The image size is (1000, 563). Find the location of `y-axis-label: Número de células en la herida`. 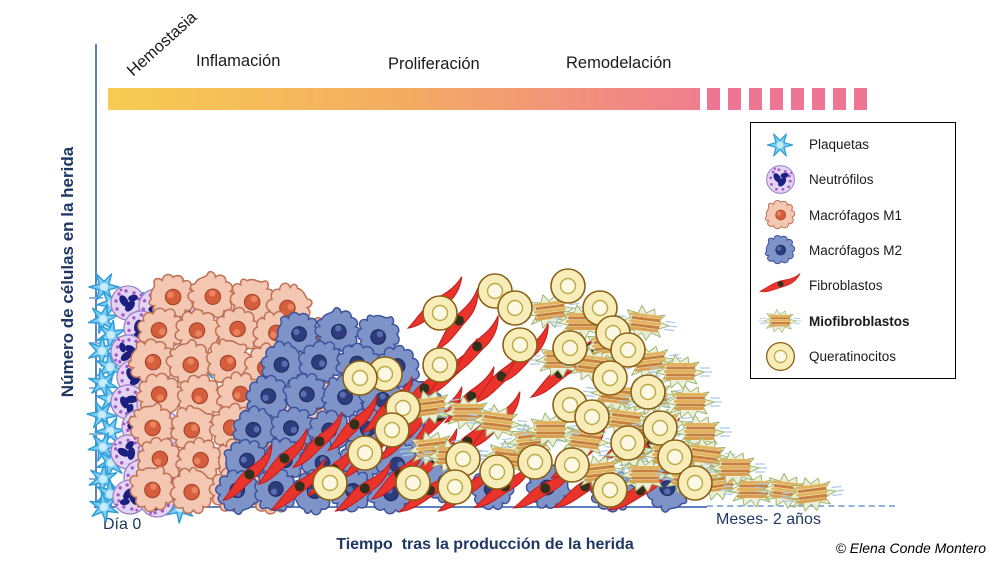

y-axis-label: Número de células en la herida is located at coordinates (67, 272).